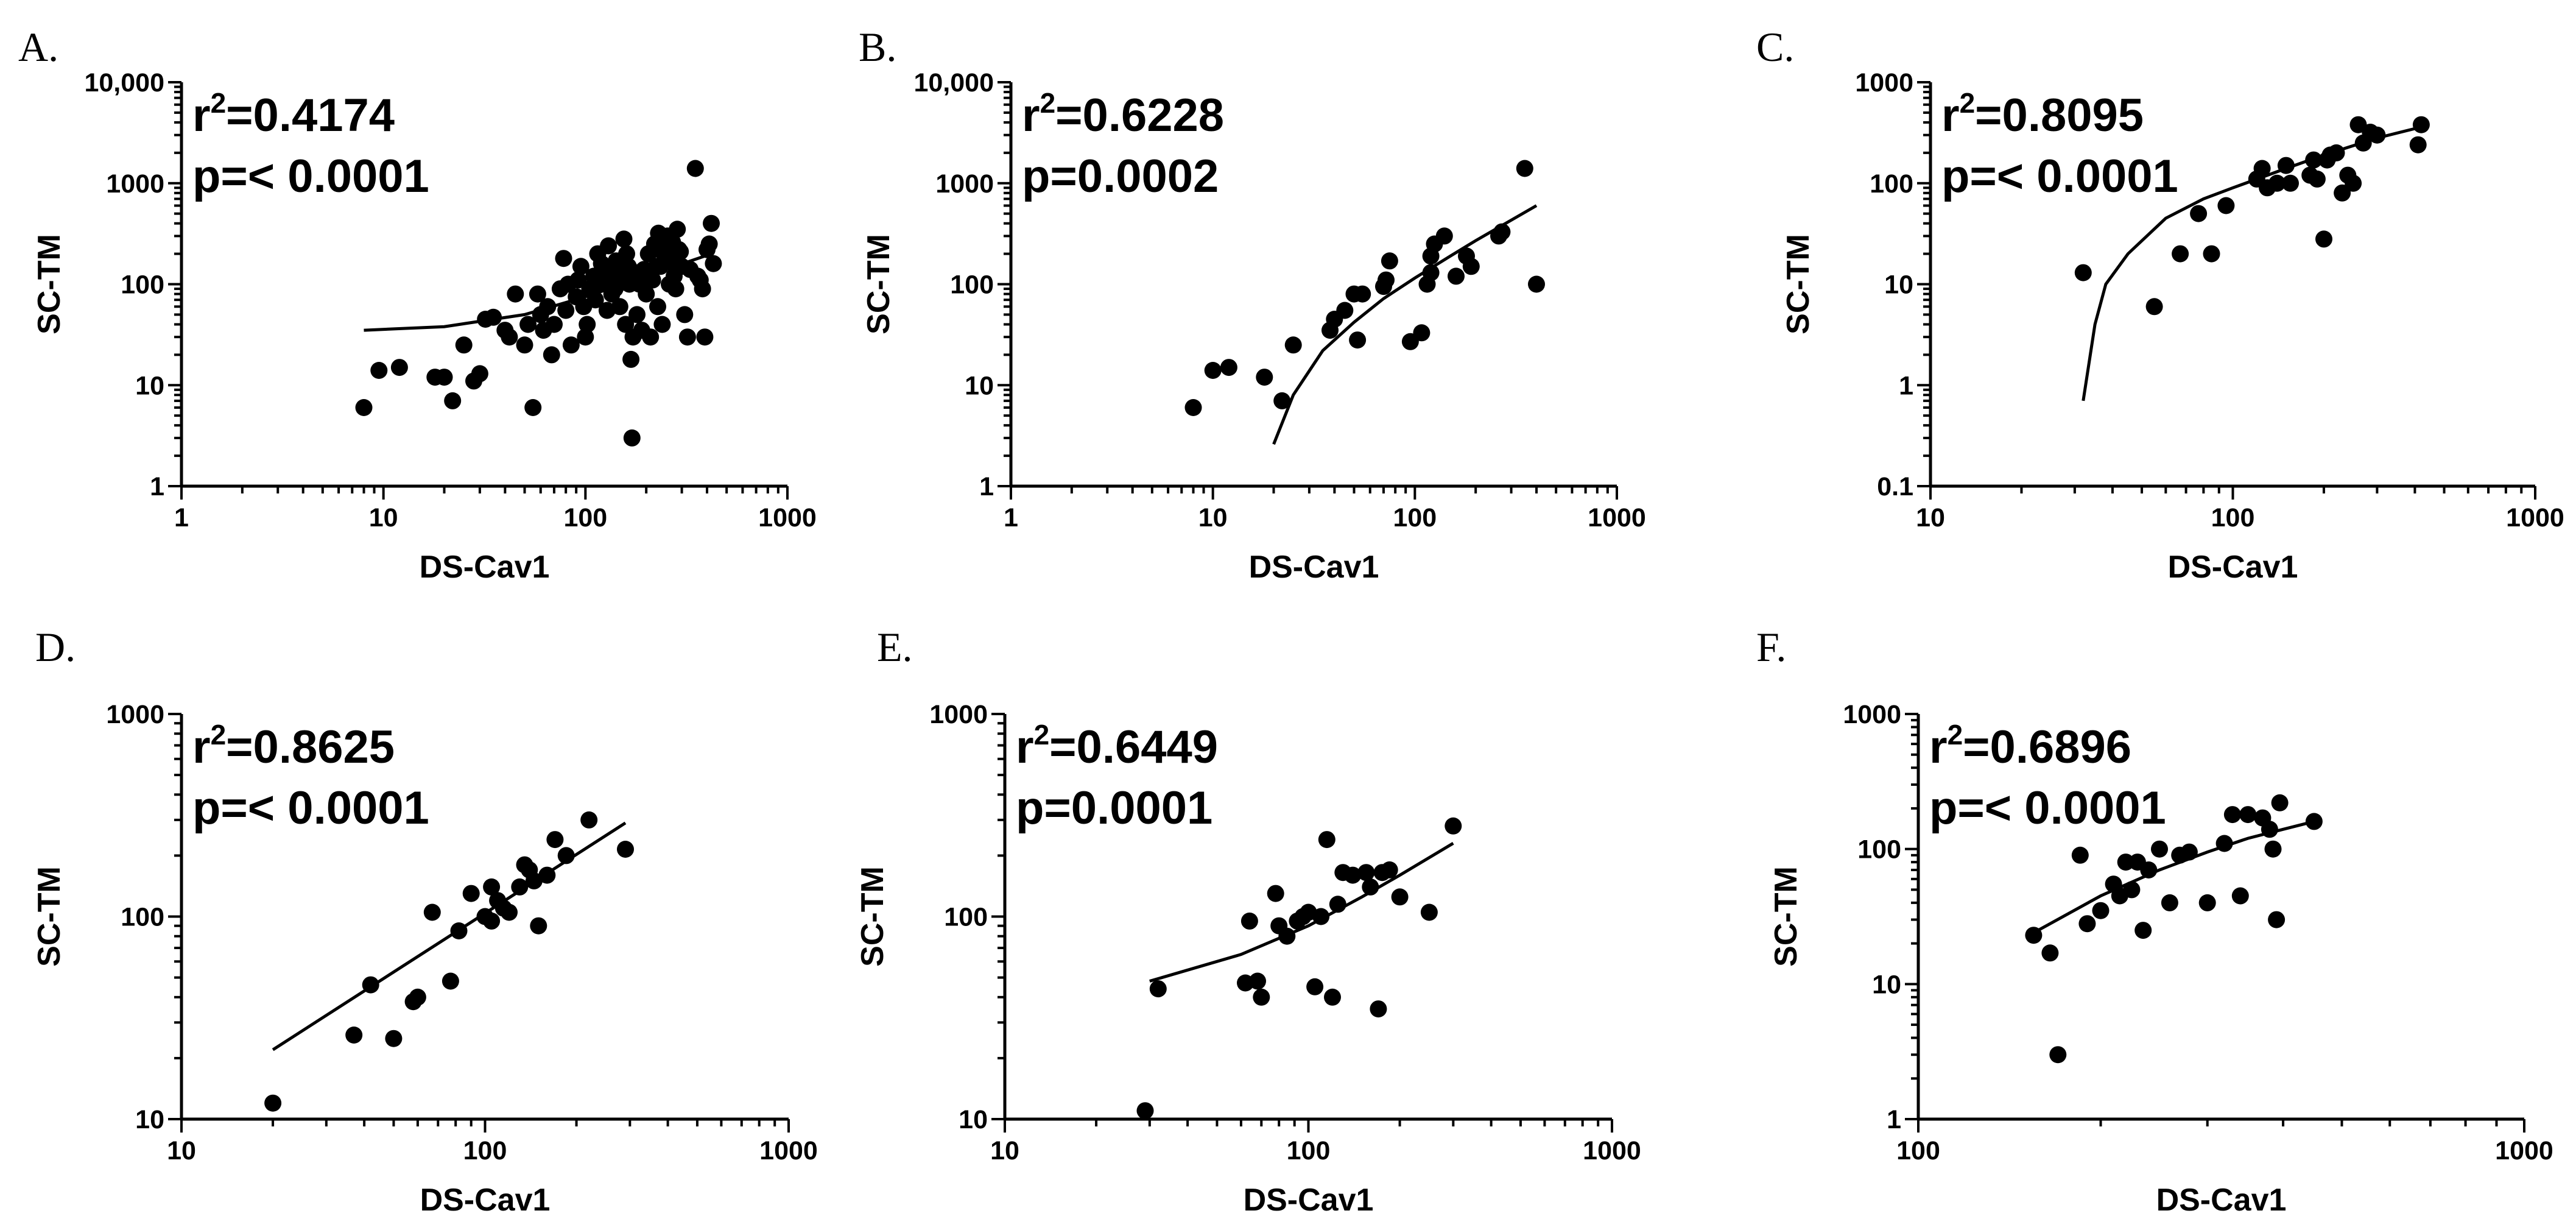  I want to click on panel-letter: E., so click(895, 647).